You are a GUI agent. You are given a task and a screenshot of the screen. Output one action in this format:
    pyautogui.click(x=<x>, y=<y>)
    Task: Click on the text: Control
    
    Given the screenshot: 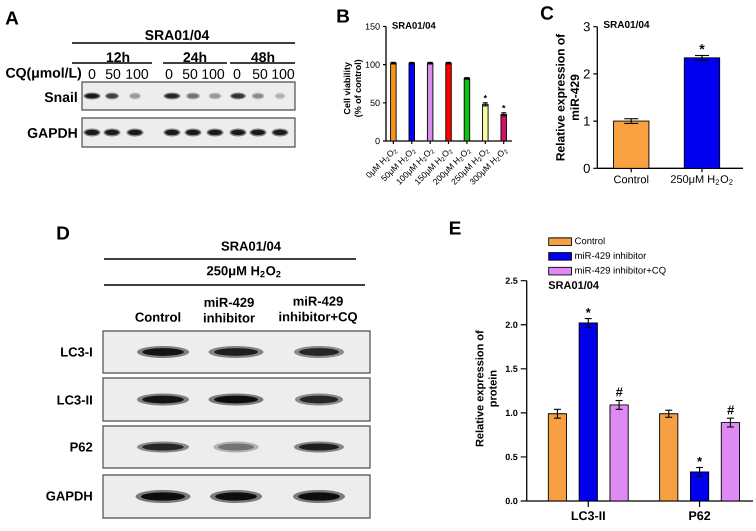 What is the action you would take?
    pyautogui.click(x=157, y=317)
    